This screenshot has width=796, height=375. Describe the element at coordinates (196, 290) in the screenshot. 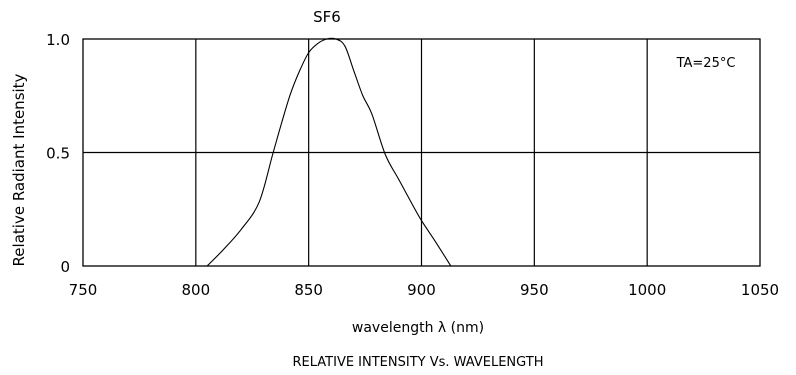

I see `x-tick-label: 800` at that location.